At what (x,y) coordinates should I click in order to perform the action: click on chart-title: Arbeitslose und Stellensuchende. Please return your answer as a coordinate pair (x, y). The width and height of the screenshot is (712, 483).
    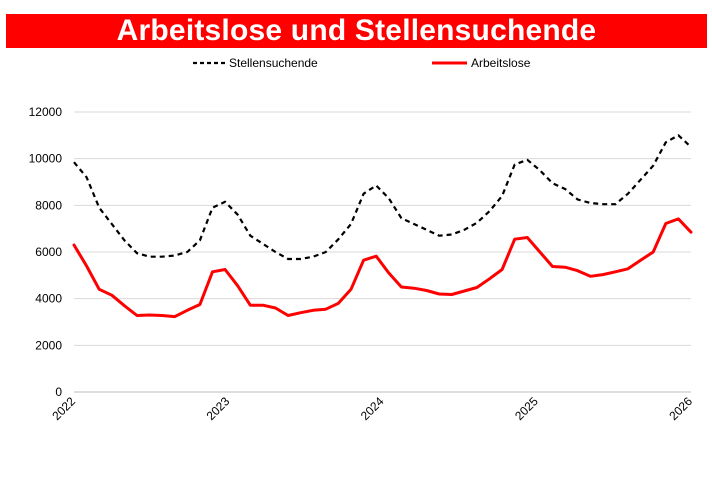
    Looking at the image, I should click on (356, 30).